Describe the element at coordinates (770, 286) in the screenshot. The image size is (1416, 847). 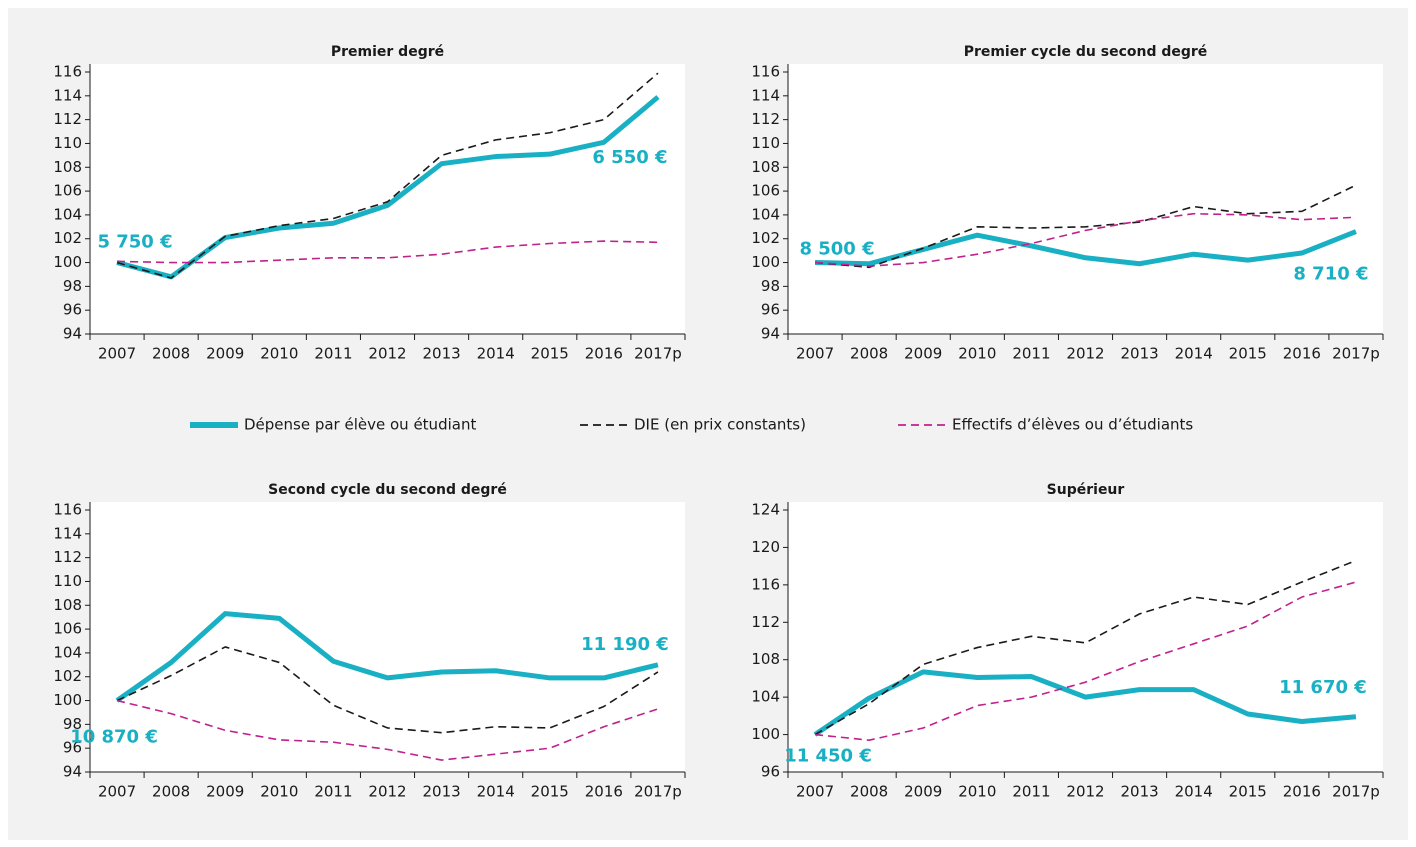
I see `y-tick-label: 98` at that location.